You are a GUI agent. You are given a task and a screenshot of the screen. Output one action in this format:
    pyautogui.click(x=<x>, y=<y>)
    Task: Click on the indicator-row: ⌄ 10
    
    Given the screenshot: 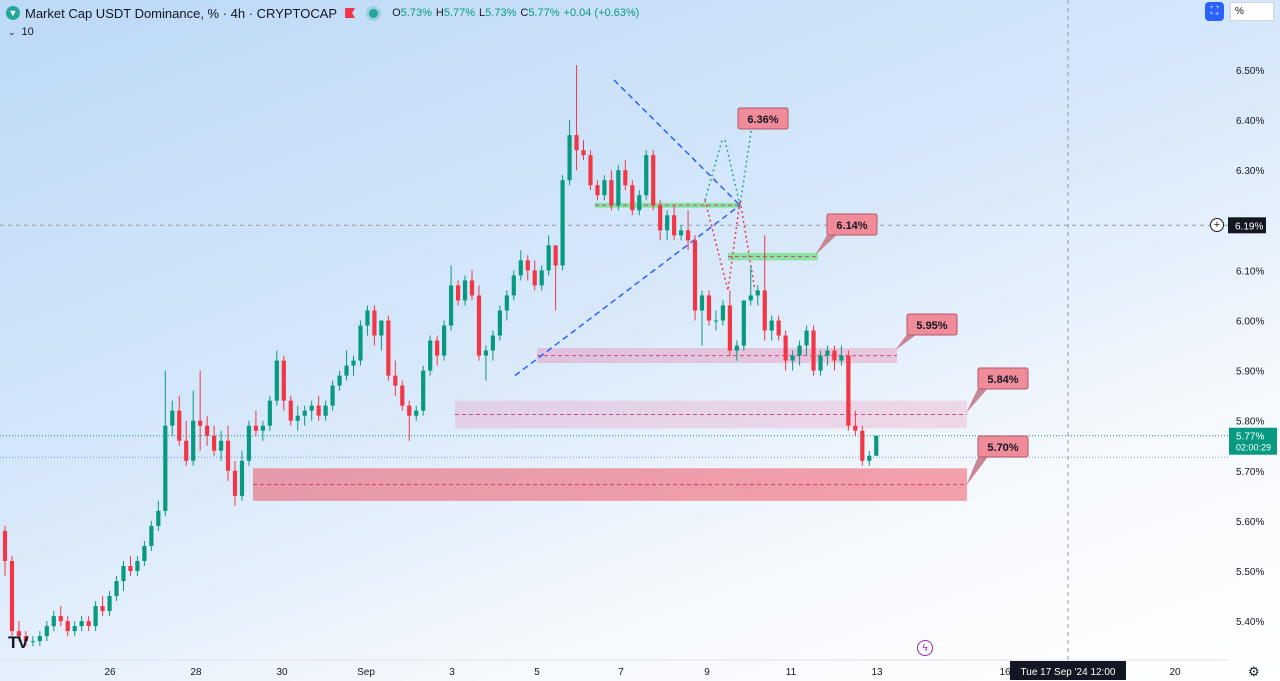 What is the action you would take?
    pyautogui.click(x=21, y=32)
    